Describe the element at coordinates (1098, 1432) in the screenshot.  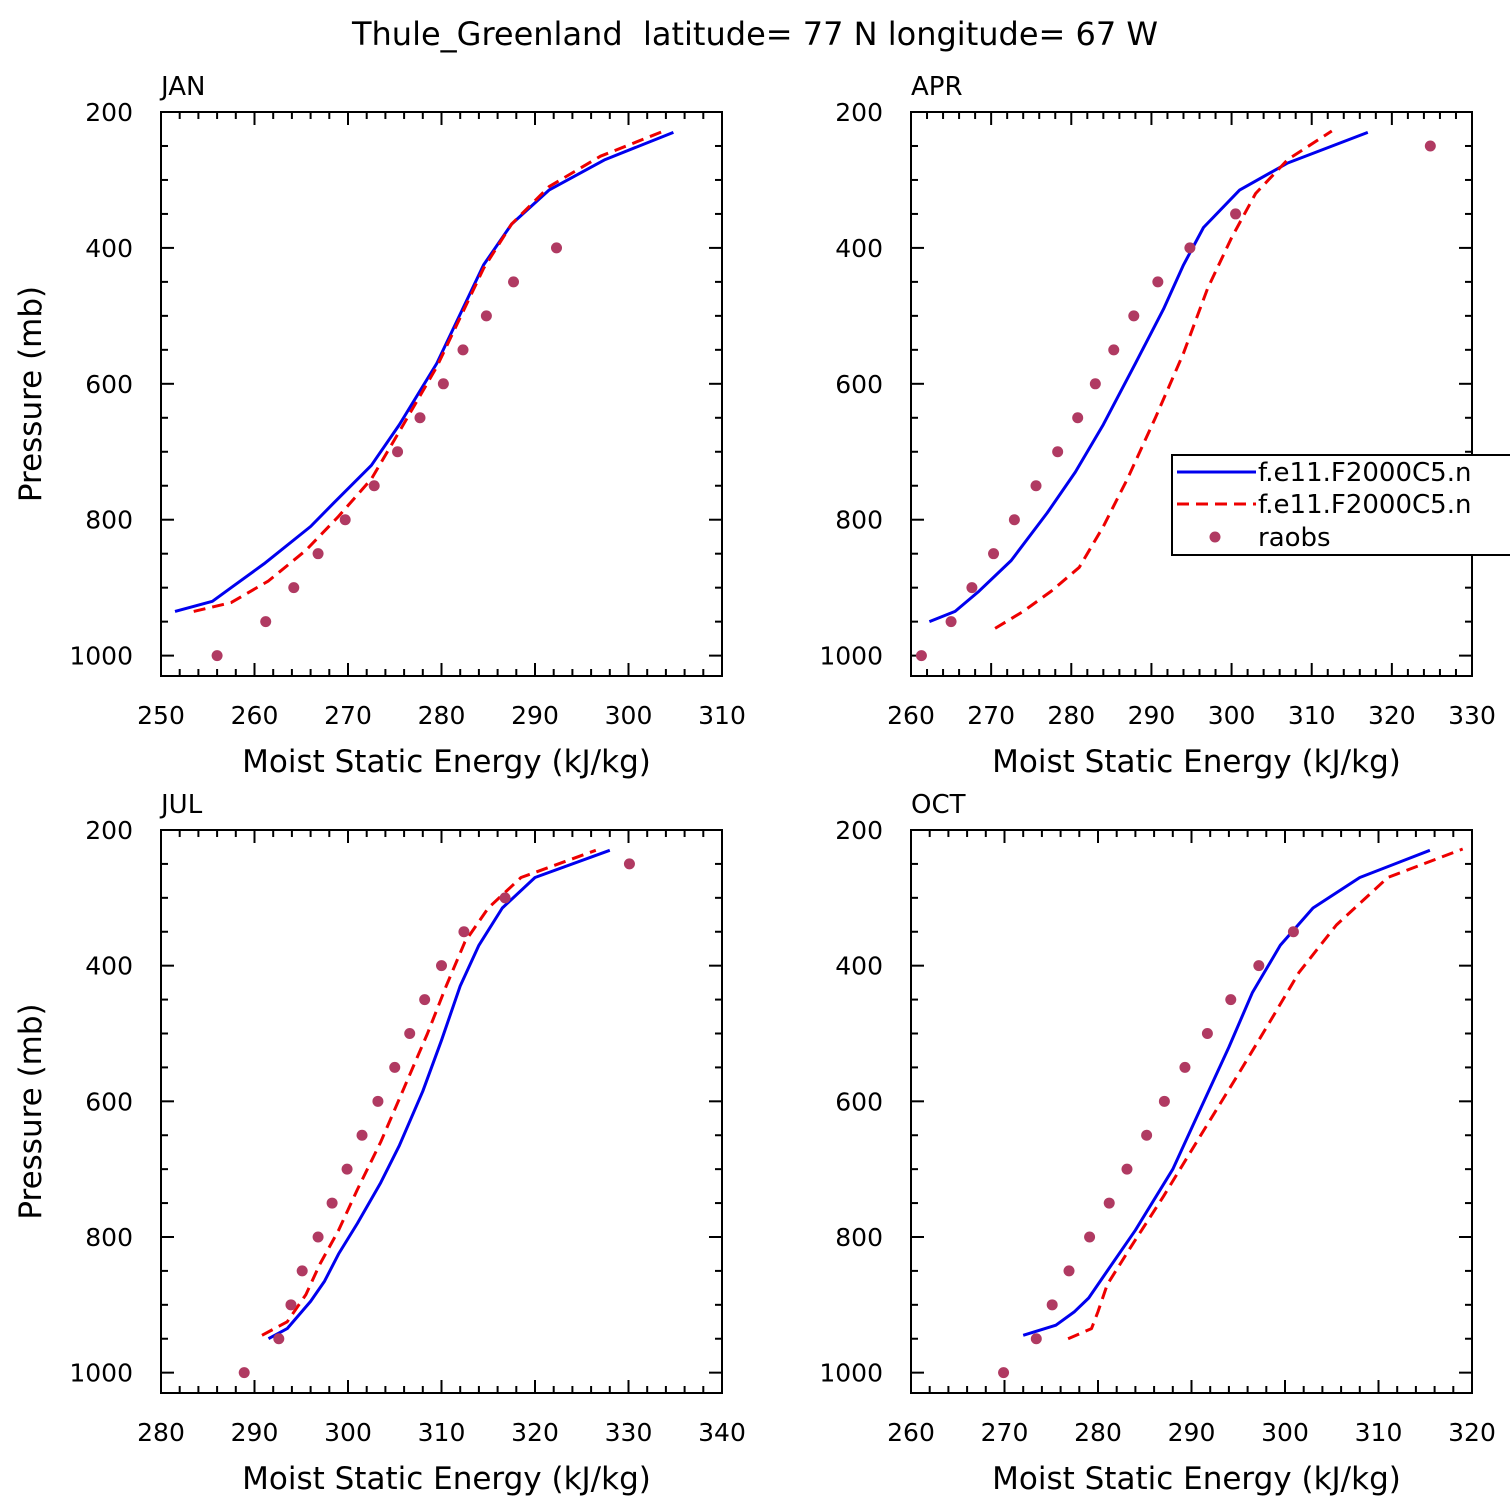
I see `x-tick-label: 280` at that location.